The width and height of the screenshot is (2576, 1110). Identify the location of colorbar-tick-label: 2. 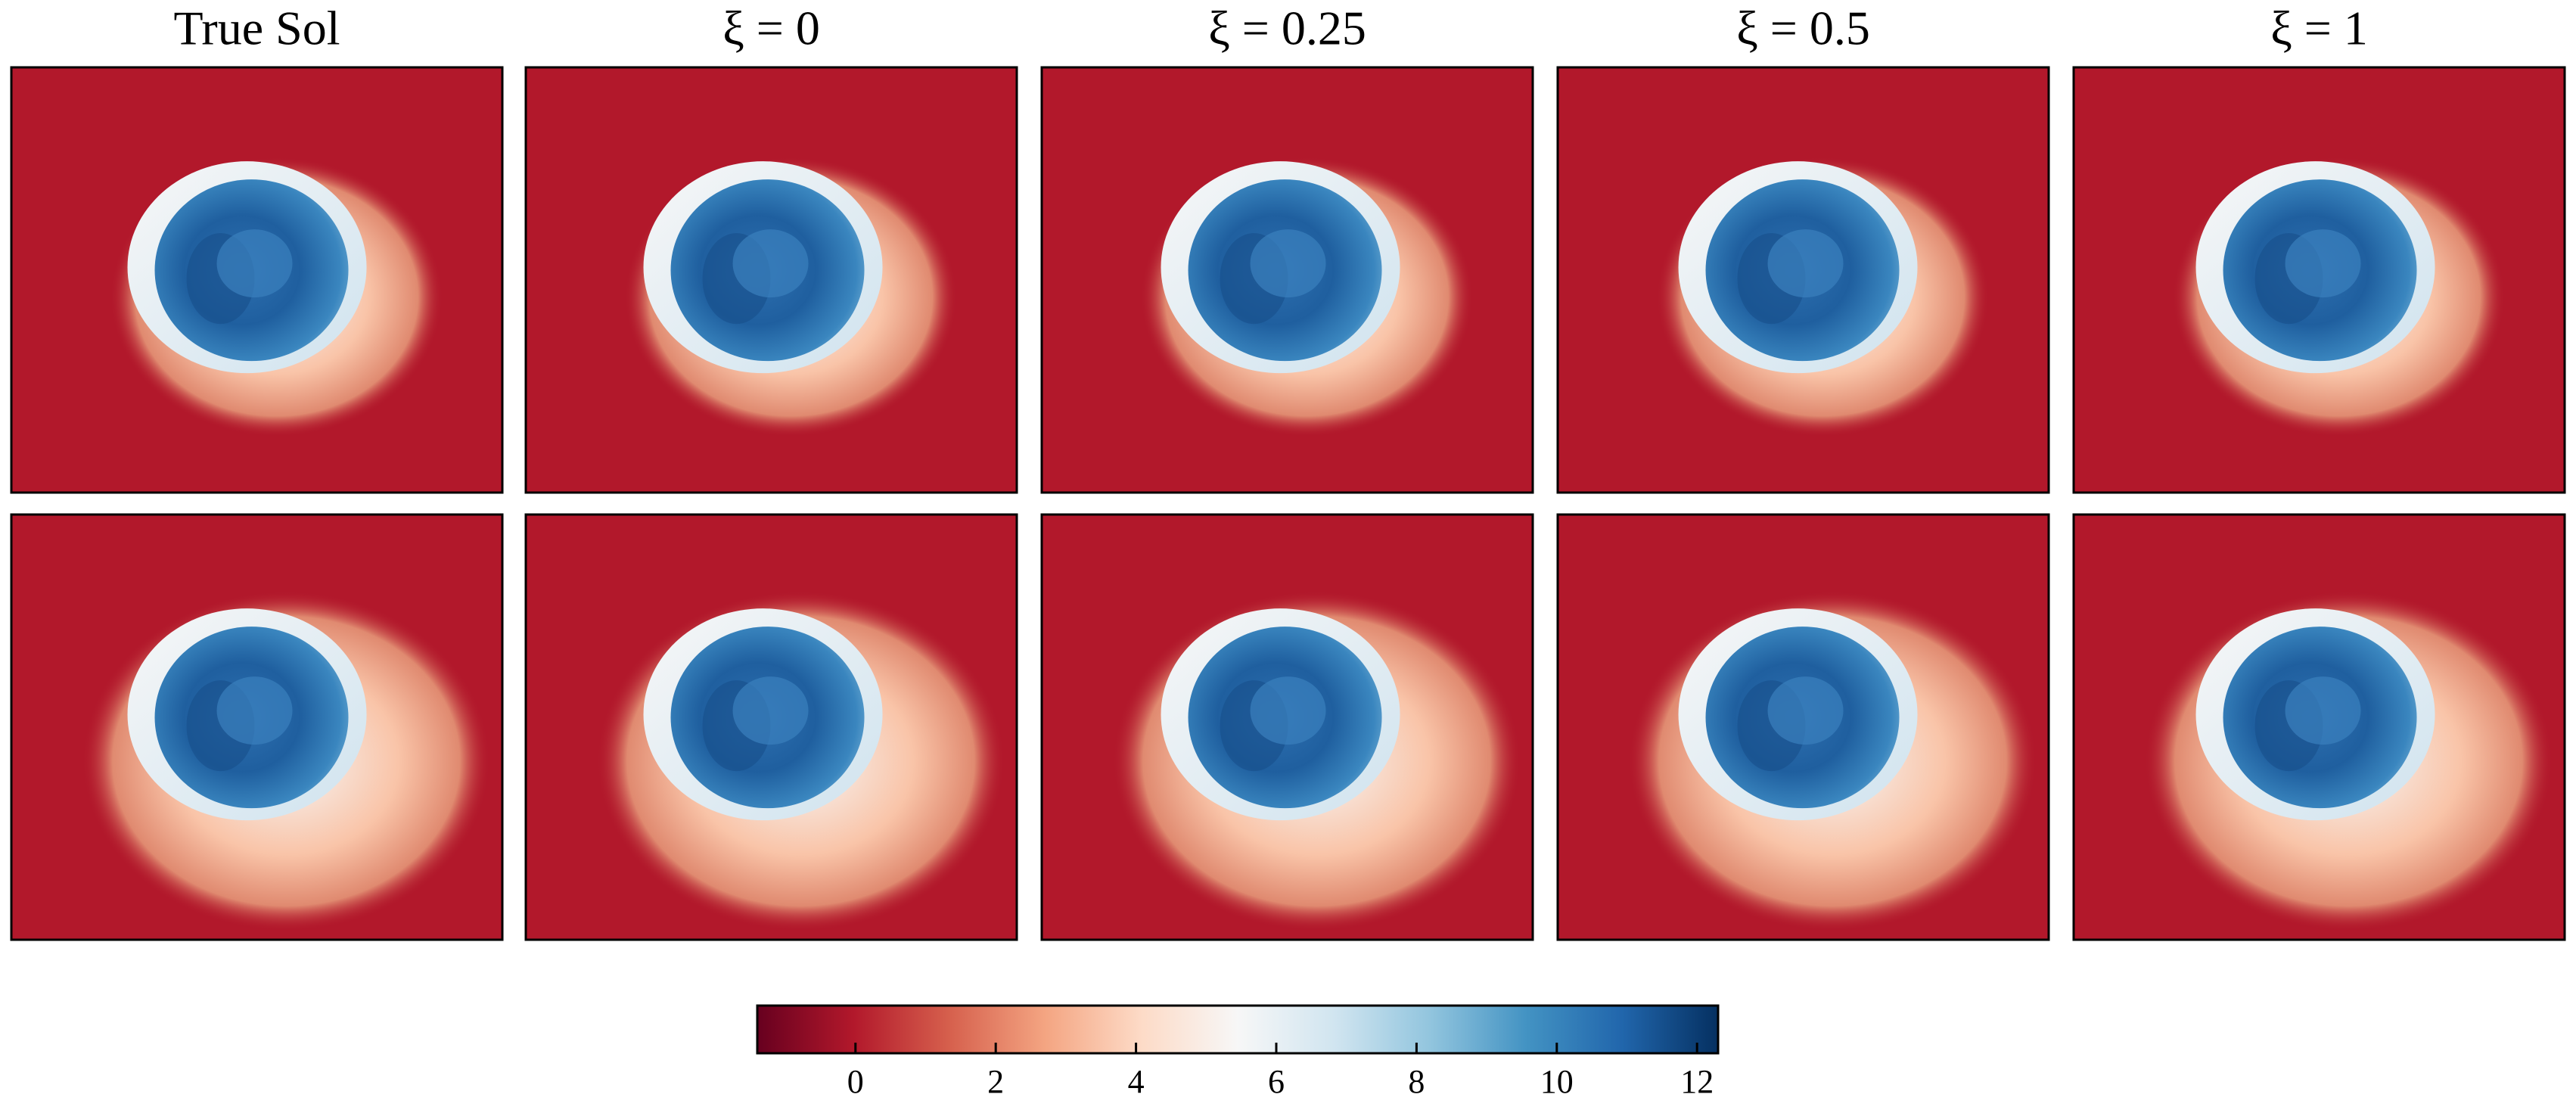
(995, 1082).